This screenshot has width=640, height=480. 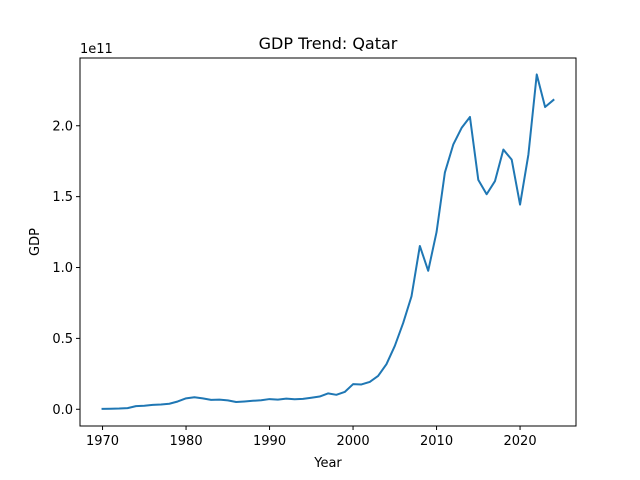 What do you see at coordinates (436, 441) in the screenshot?
I see `x-tick-label: 2010` at bounding box center [436, 441].